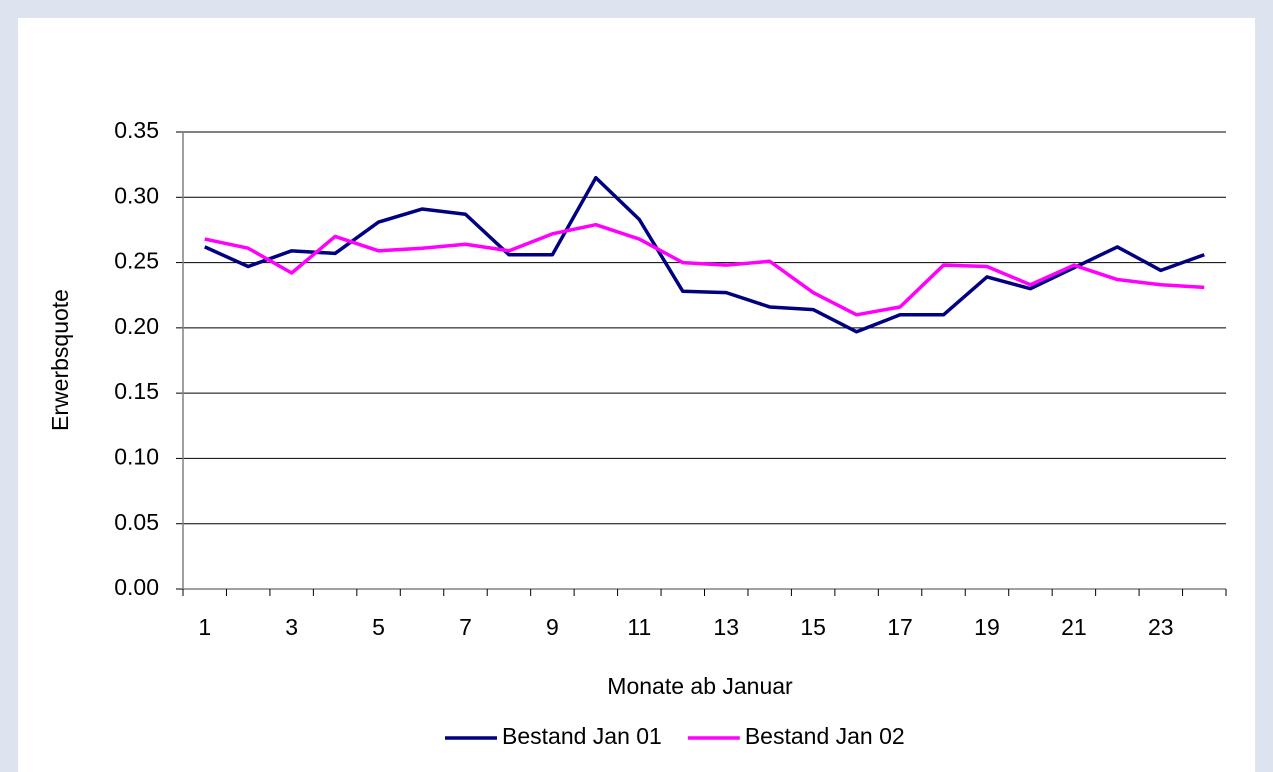  I want to click on y-tick-label: 0.00, so click(136, 587).